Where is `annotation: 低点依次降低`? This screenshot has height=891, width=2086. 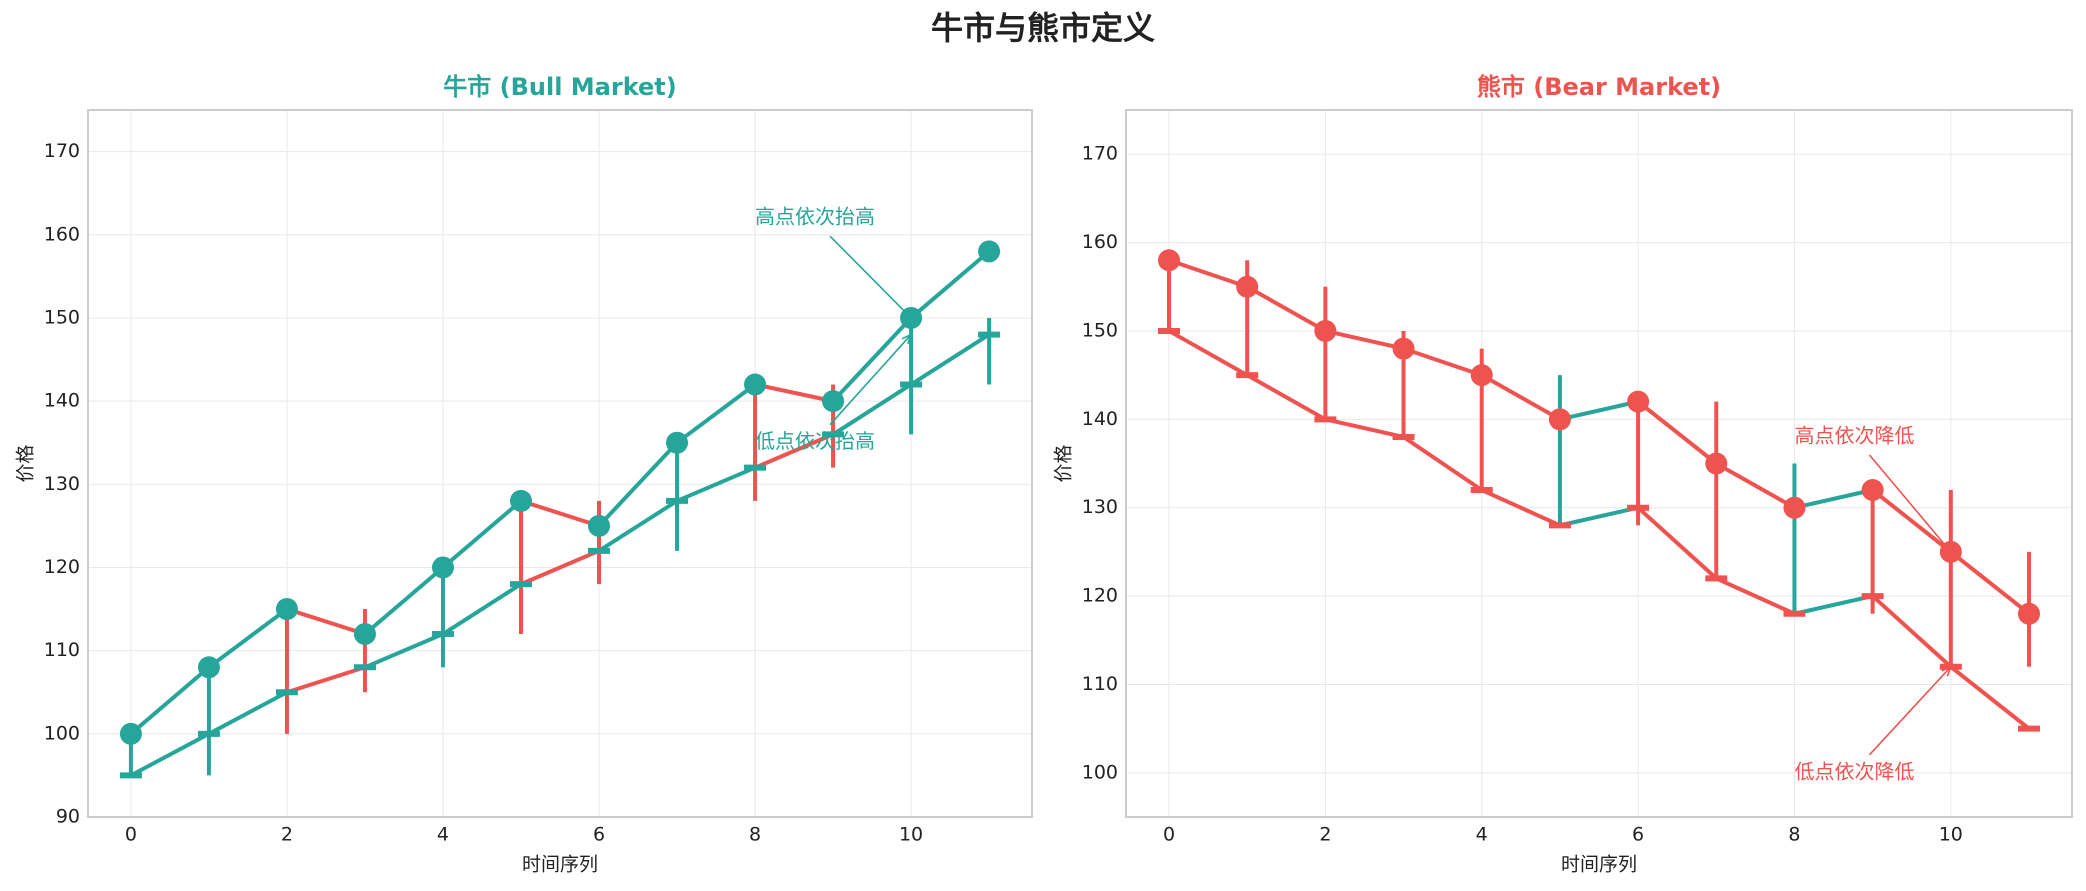
annotation: 低点依次降低 is located at coordinates (1854, 771).